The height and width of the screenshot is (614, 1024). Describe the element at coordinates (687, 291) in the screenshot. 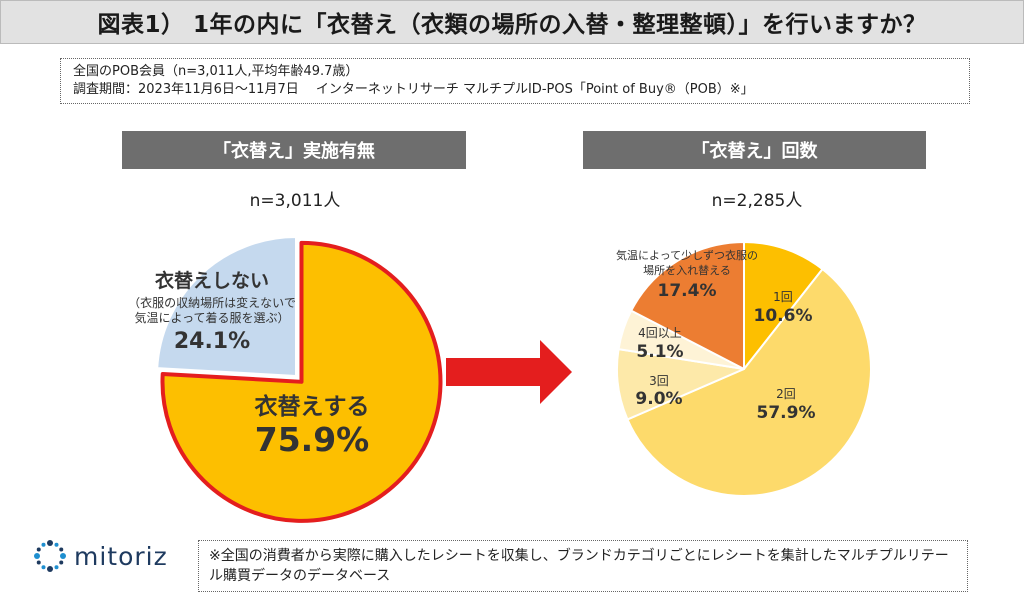

I see `slice-value-gradual: 17.4%` at that location.